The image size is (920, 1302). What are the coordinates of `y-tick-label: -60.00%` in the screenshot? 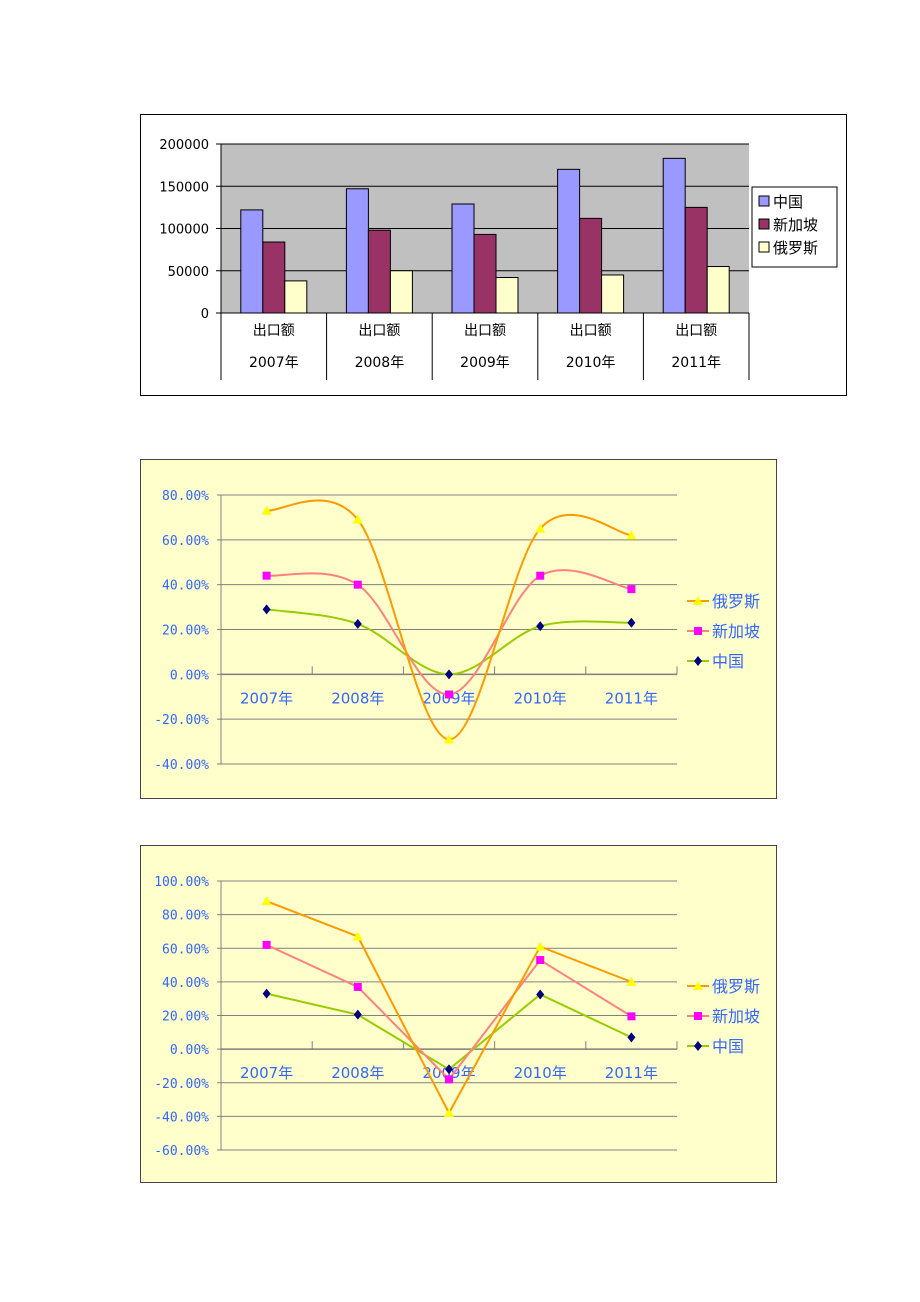 It's located at (181, 1151).